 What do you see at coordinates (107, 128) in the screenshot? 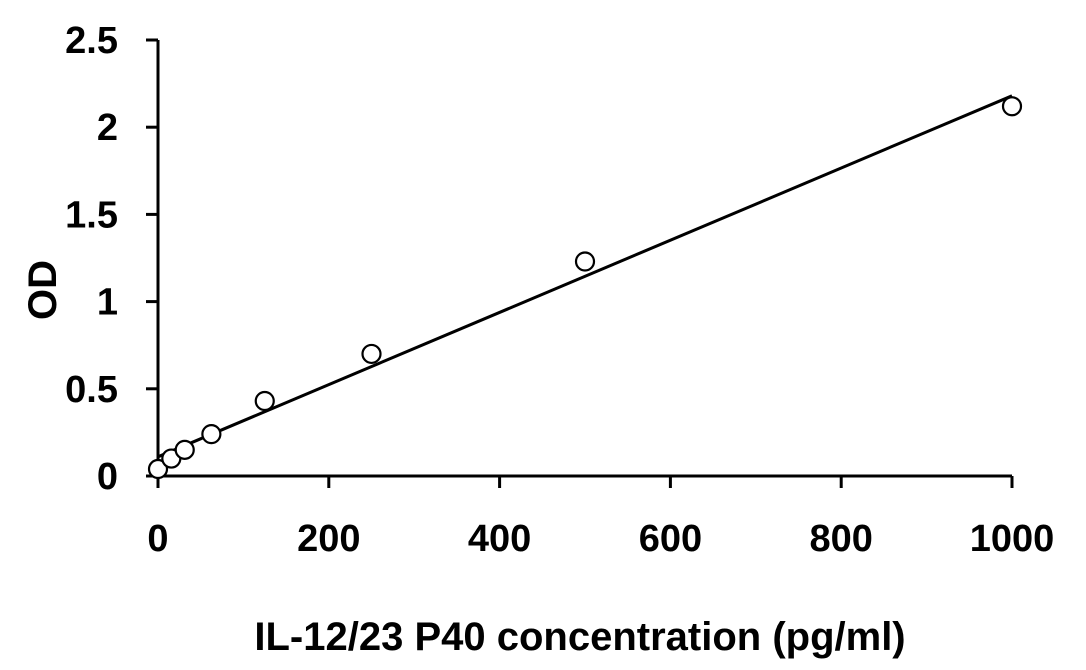
I see `y-tick-label: 2` at bounding box center [107, 128].